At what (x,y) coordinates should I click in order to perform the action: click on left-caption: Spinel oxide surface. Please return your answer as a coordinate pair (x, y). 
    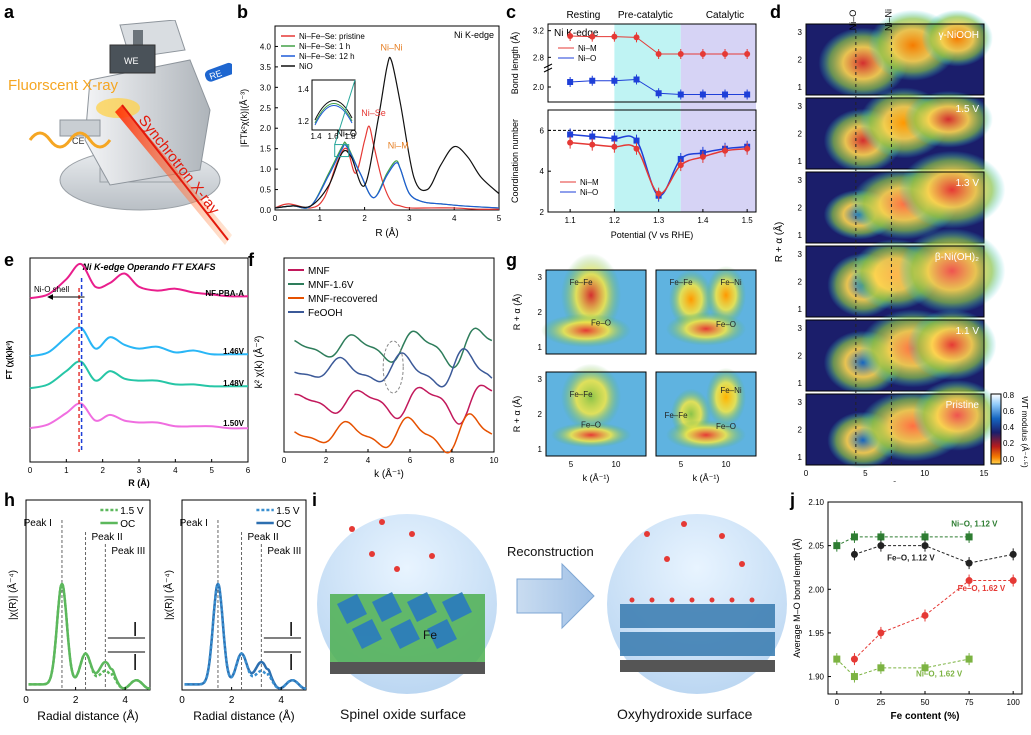
    Looking at the image, I should click on (403, 714).